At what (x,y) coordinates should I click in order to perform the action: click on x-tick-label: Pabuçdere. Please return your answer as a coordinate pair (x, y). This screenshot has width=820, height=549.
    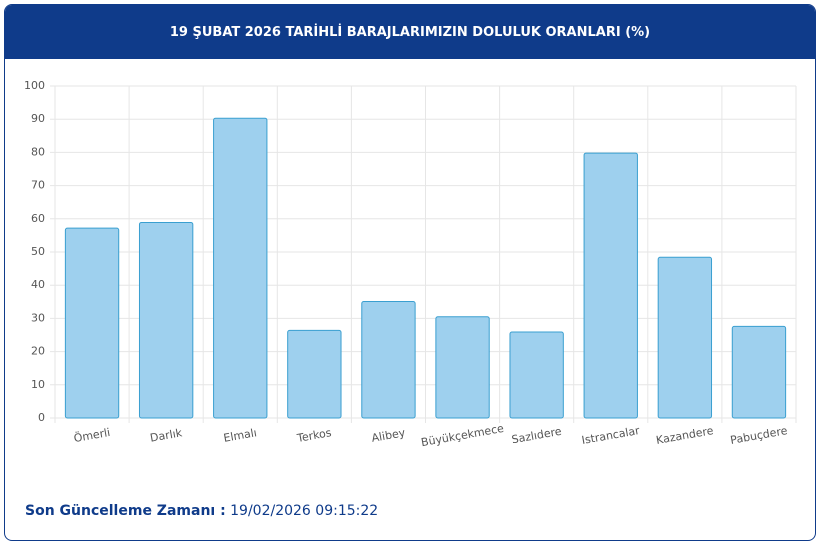
    Looking at the image, I should click on (758, 435).